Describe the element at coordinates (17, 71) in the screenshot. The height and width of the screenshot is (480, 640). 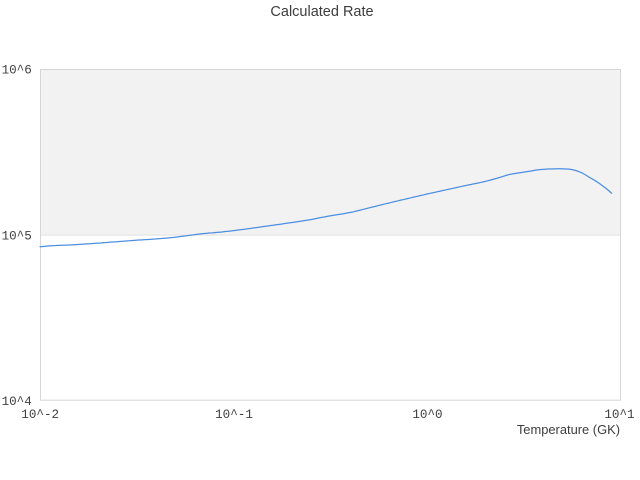
I see `svg-text: 10^6` at that location.